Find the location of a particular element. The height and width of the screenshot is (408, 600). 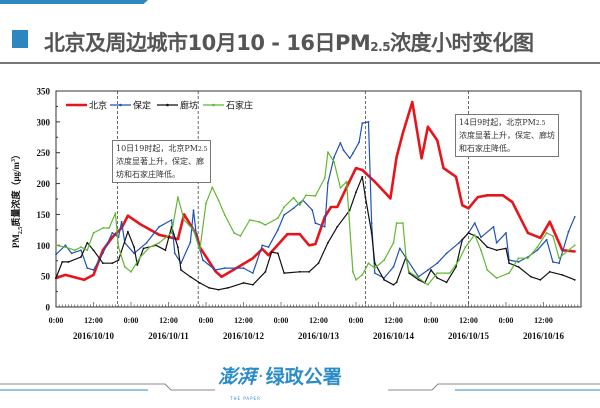

annotation-box-1: 10日19时起，北京PM2.5 浓度显著上升，保定、廊 坊和石家庄降低。 is located at coordinates (162, 161).